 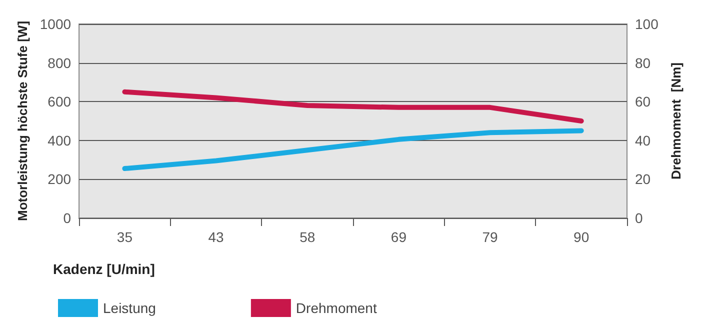 I want to click on y2-tick-label: 20, so click(x=643, y=179).